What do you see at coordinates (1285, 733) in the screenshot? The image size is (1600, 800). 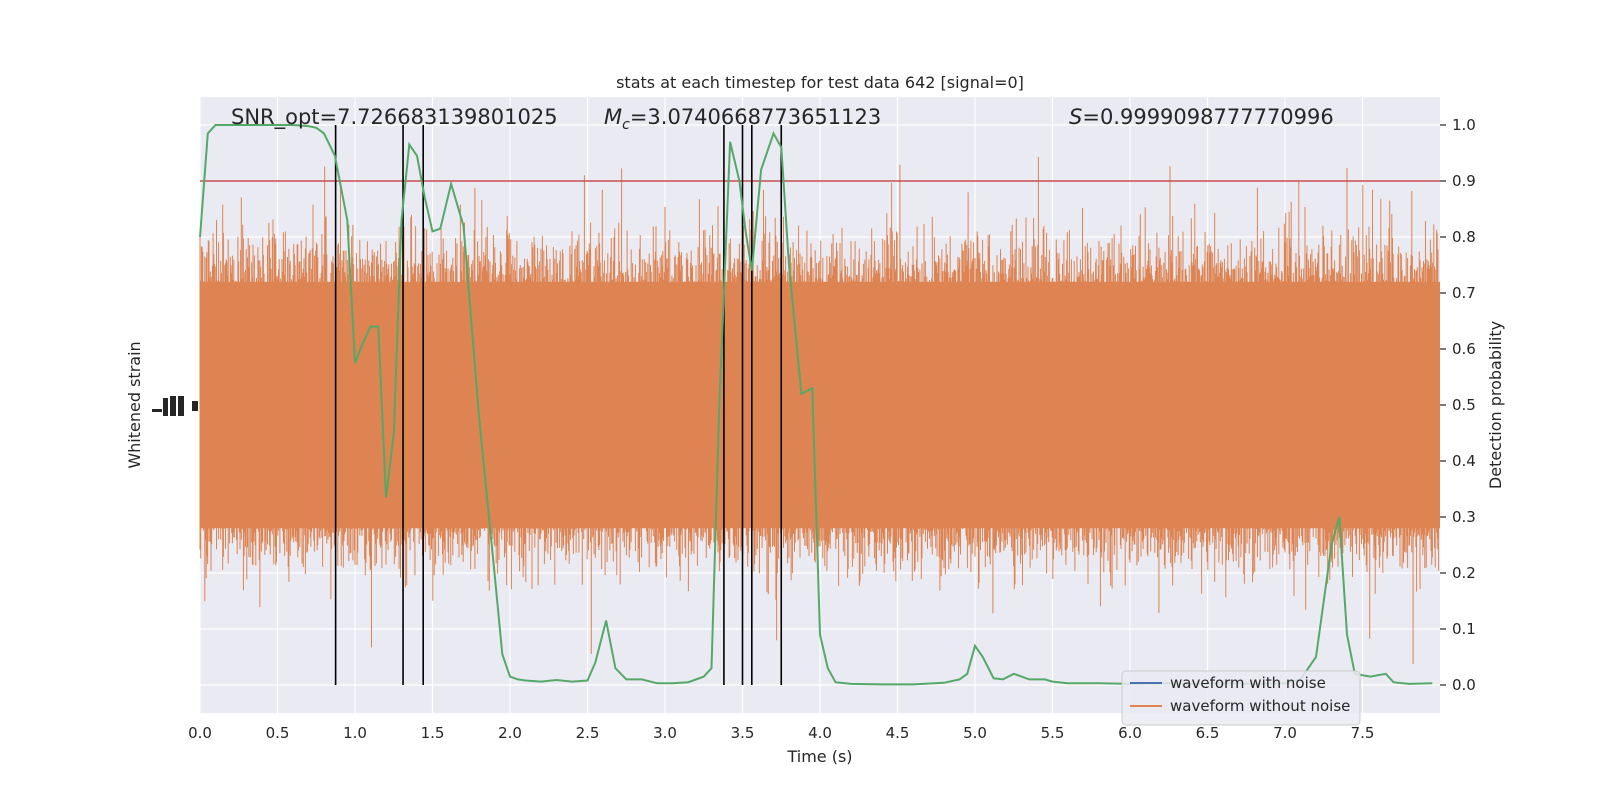 I see `x-tick-label: 7.0` at bounding box center [1285, 733].